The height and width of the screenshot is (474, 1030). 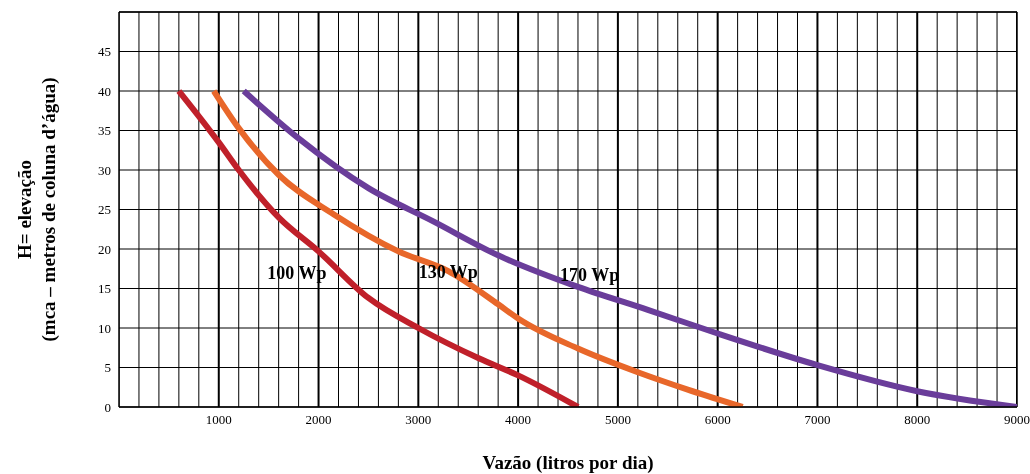 What do you see at coordinates (107, 368) in the screenshot?
I see `y-tick-label: 5` at bounding box center [107, 368].